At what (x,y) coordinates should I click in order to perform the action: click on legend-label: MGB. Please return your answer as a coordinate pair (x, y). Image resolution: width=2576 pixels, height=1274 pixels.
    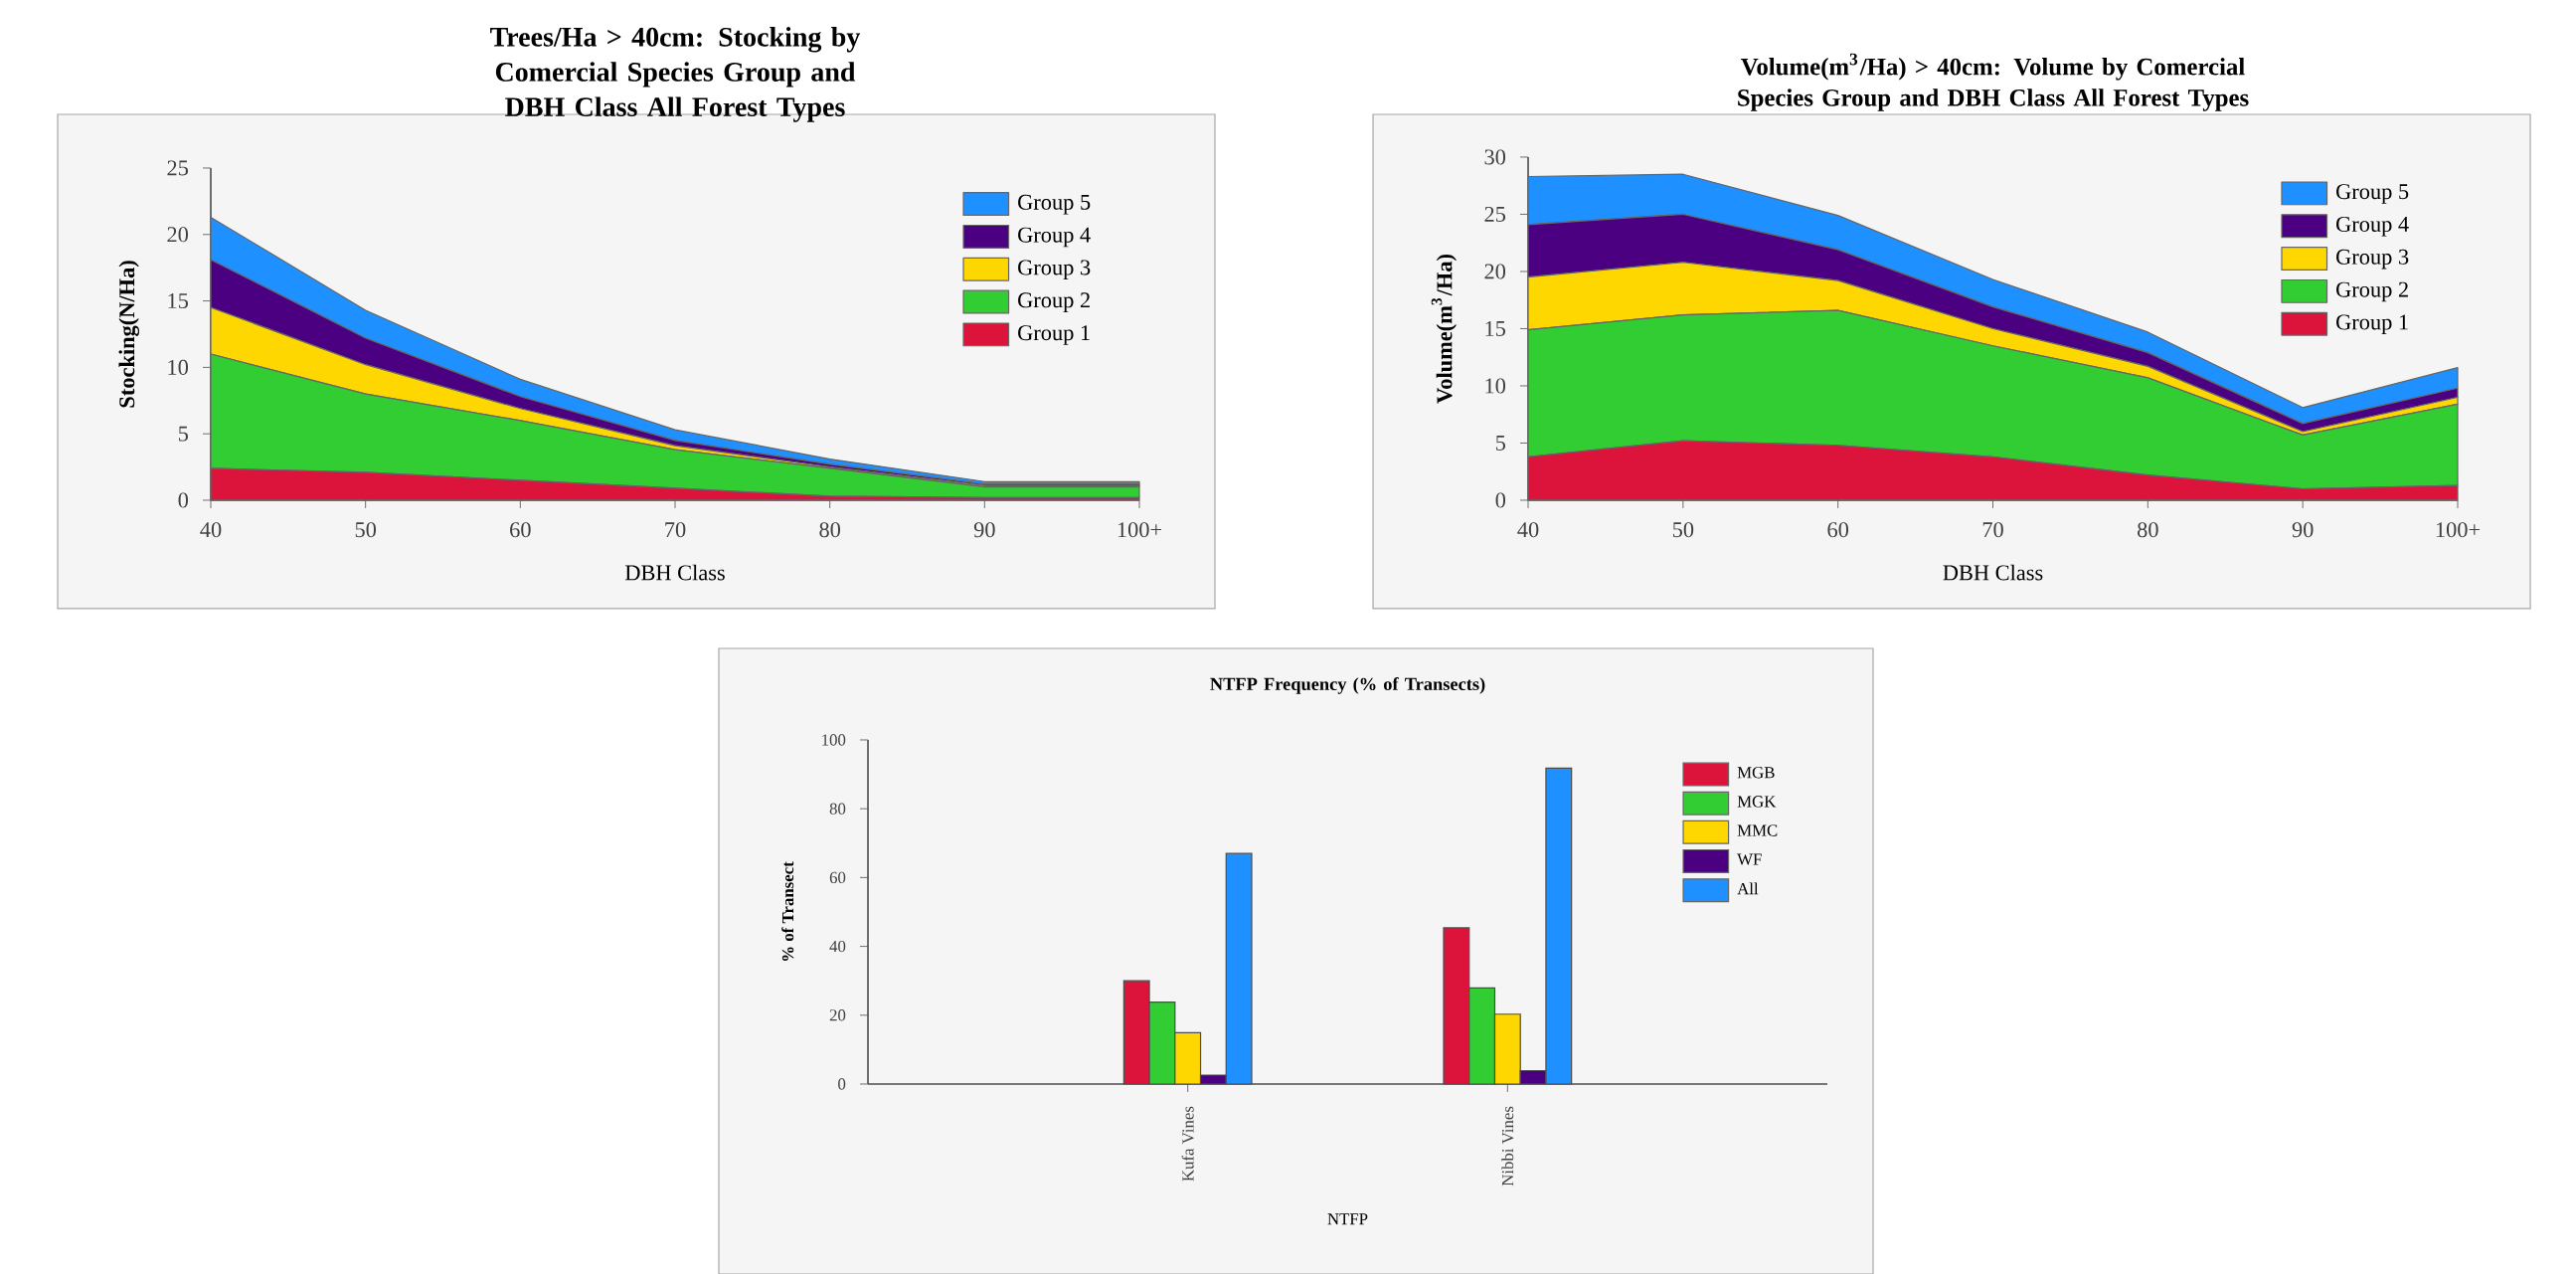
    Looking at the image, I should click on (1756, 773).